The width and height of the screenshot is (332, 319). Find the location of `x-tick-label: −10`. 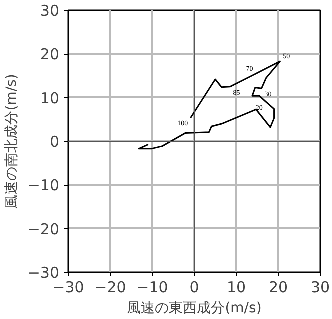

x-tick-label: −10 is located at coordinates (152, 287).